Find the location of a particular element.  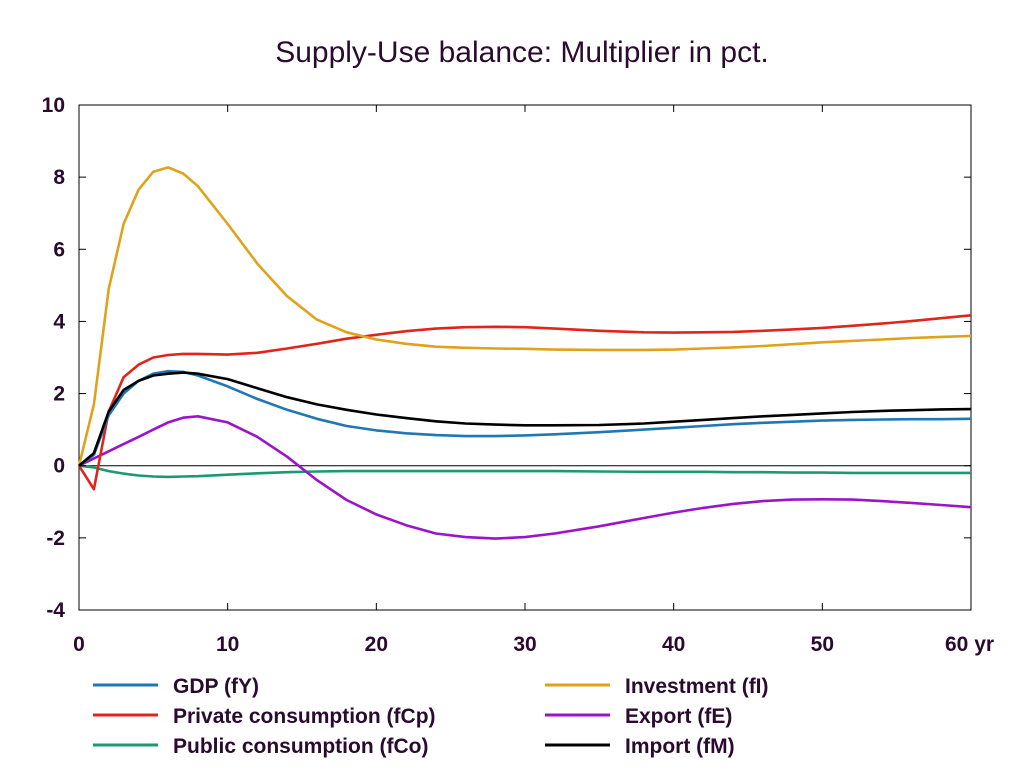

y-tick-label: 6 is located at coordinates (59, 249).